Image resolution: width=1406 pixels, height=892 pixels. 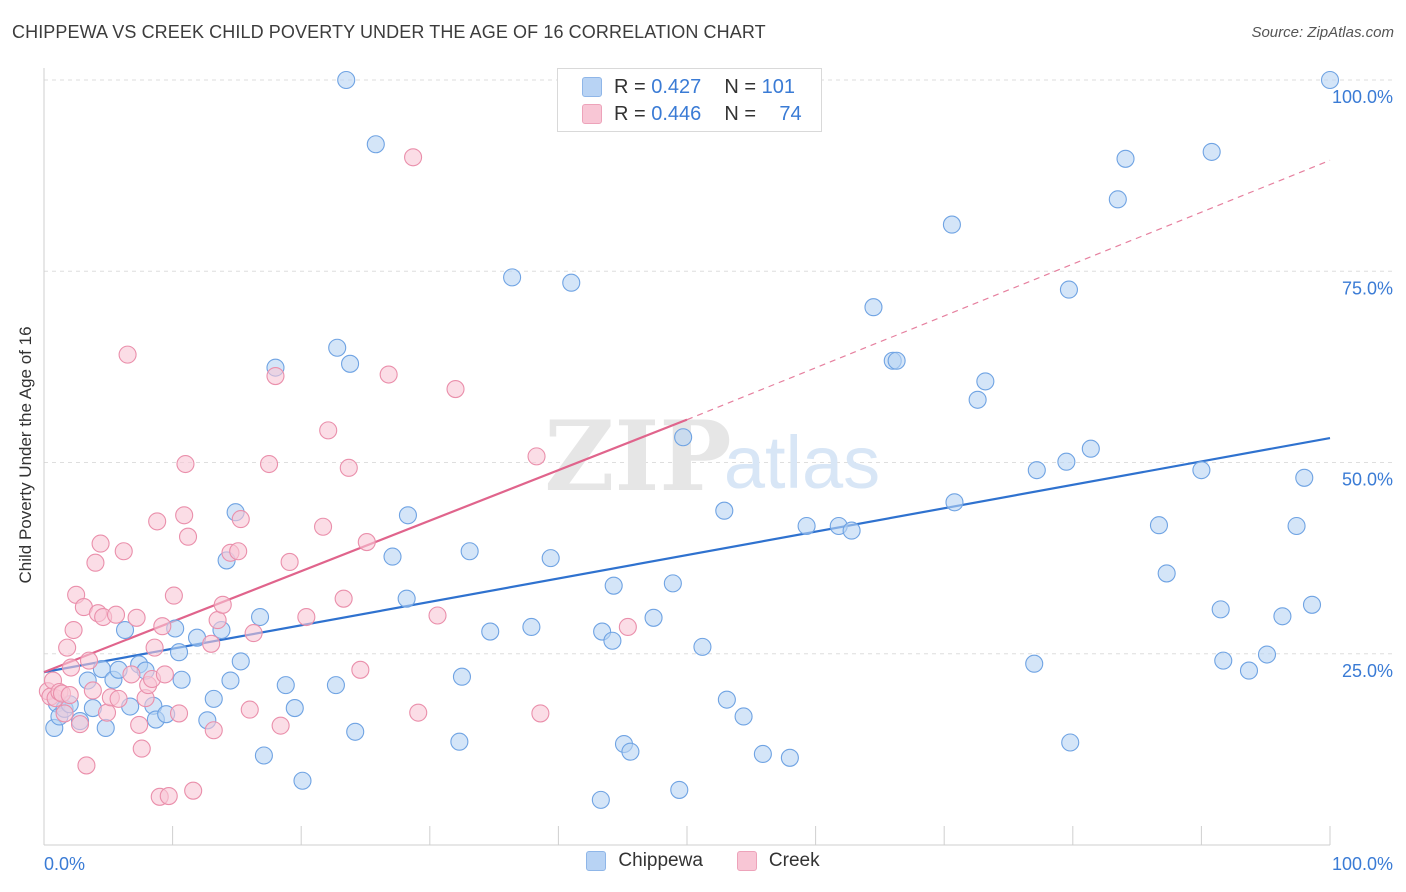 What do you see at coordinates (1367, 671) in the screenshot?
I see `y-tick-label: 25.0%` at bounding box center [1367, 671].